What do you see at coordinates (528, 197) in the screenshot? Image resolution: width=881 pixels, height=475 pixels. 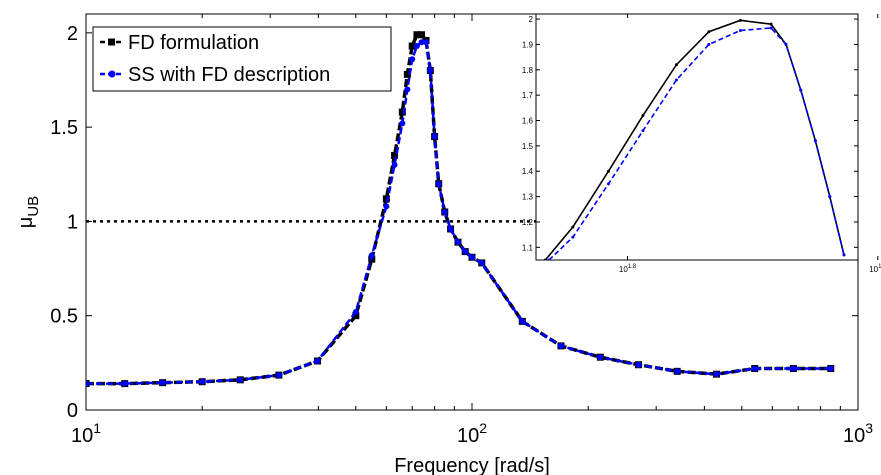 I see `inset-y-tick-label: 1.3` at bounding box center [528, 197].